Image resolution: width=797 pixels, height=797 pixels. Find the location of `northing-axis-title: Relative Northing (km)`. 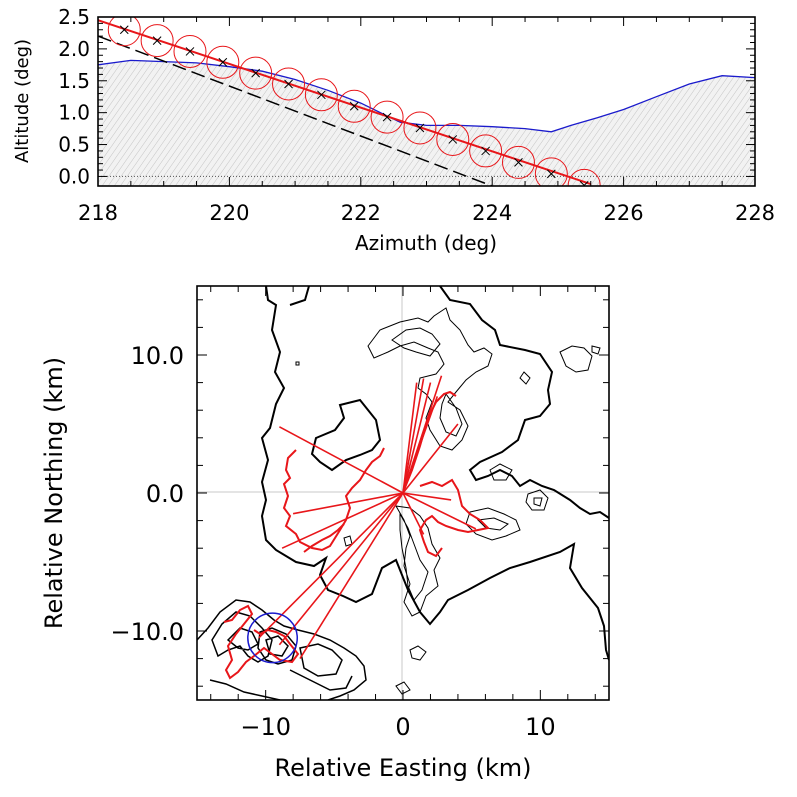

northing-axis-title: Relative Northing (km) is located at coordinates (54, 493).